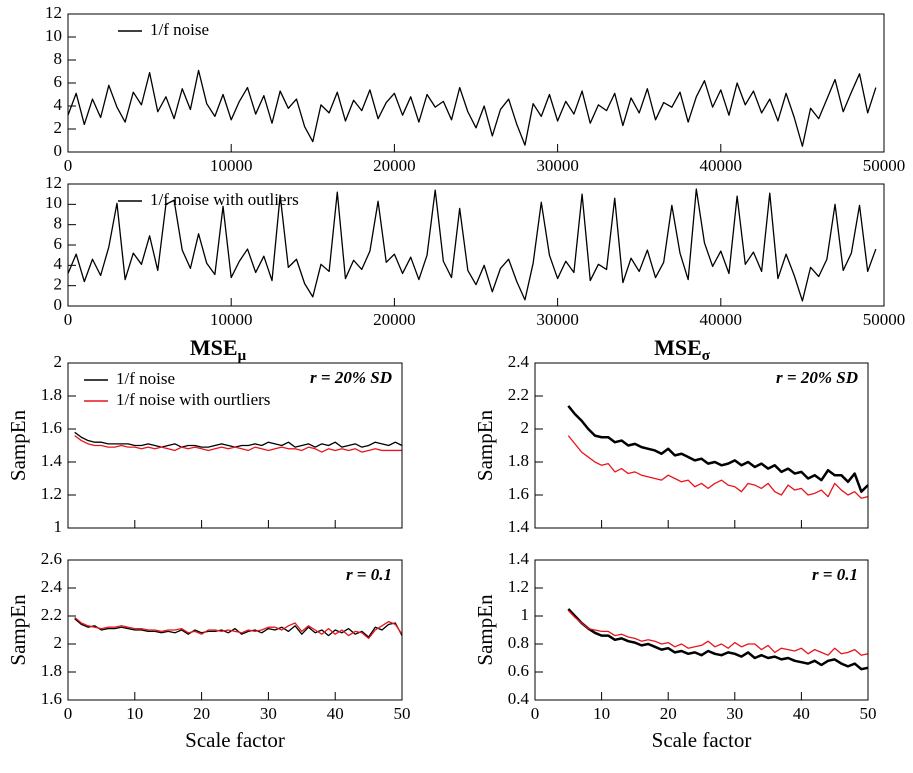  What do you see at coordinates (519, 698) in the screenshot?
I see `y-tick-label: 0.4` at bounding box center [519, 698].